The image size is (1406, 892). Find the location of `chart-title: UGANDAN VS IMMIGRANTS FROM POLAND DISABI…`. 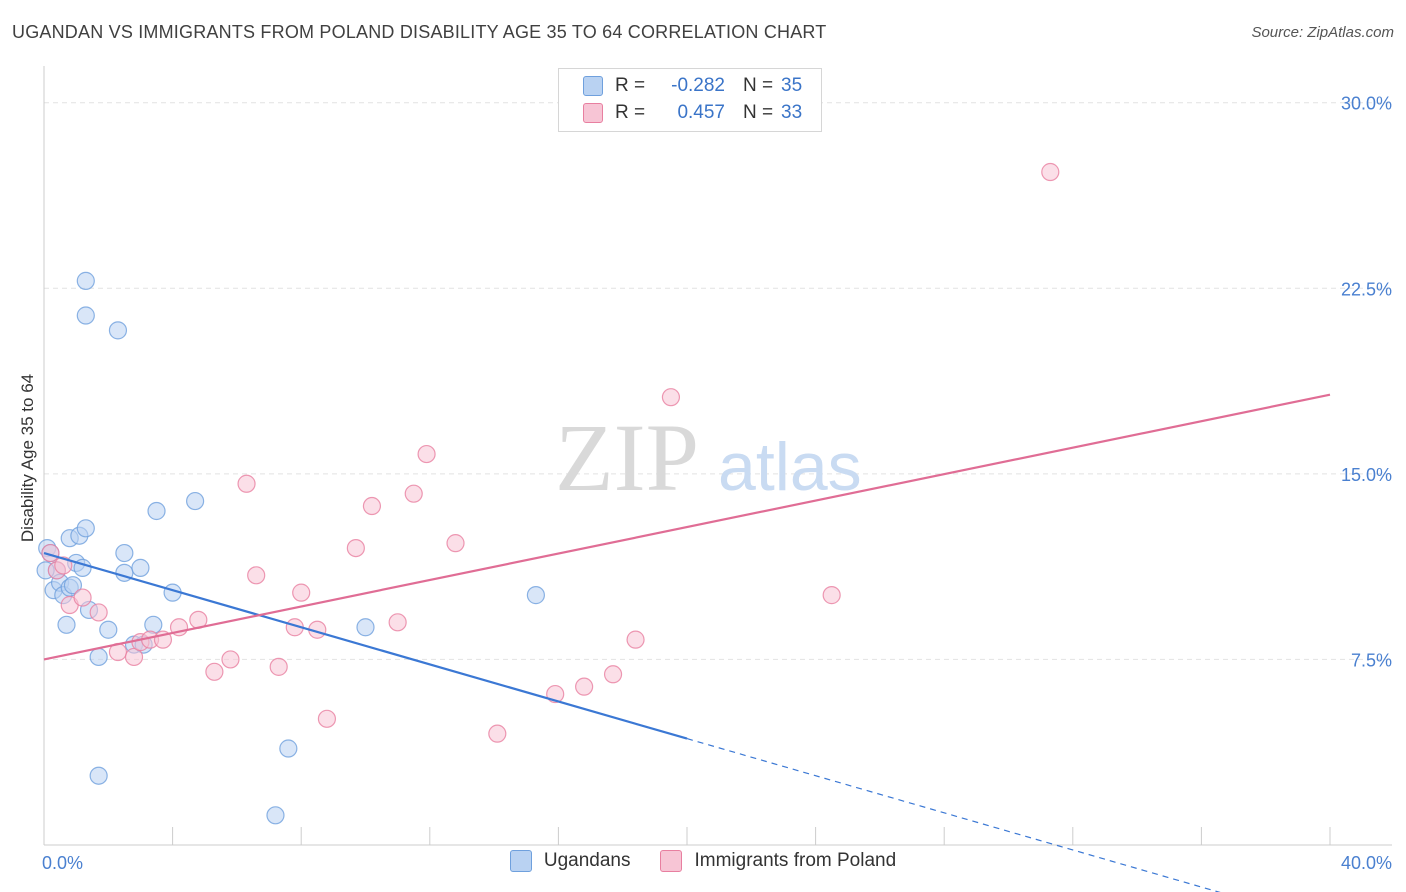

chart-title: UGANDAN VS IMMIGRANTS FROM POLAND DISABI… is located at coordinates (419, 32).